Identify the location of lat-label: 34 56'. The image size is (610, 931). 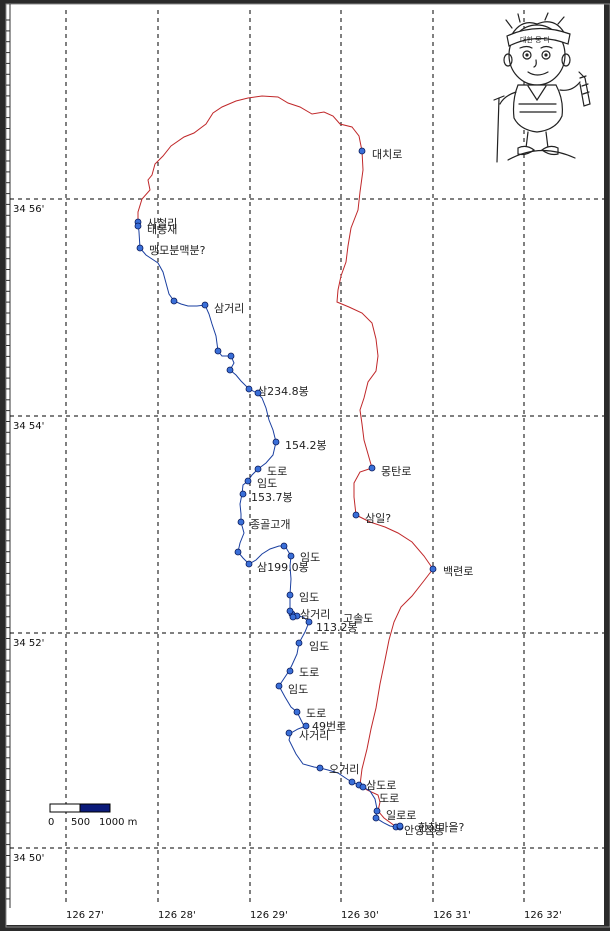
(28, 209).